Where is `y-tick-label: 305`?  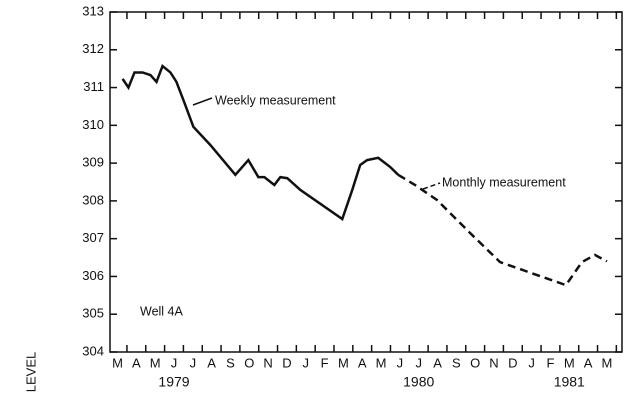
y-tick-label: 305 is located at coordinates (93, 313).